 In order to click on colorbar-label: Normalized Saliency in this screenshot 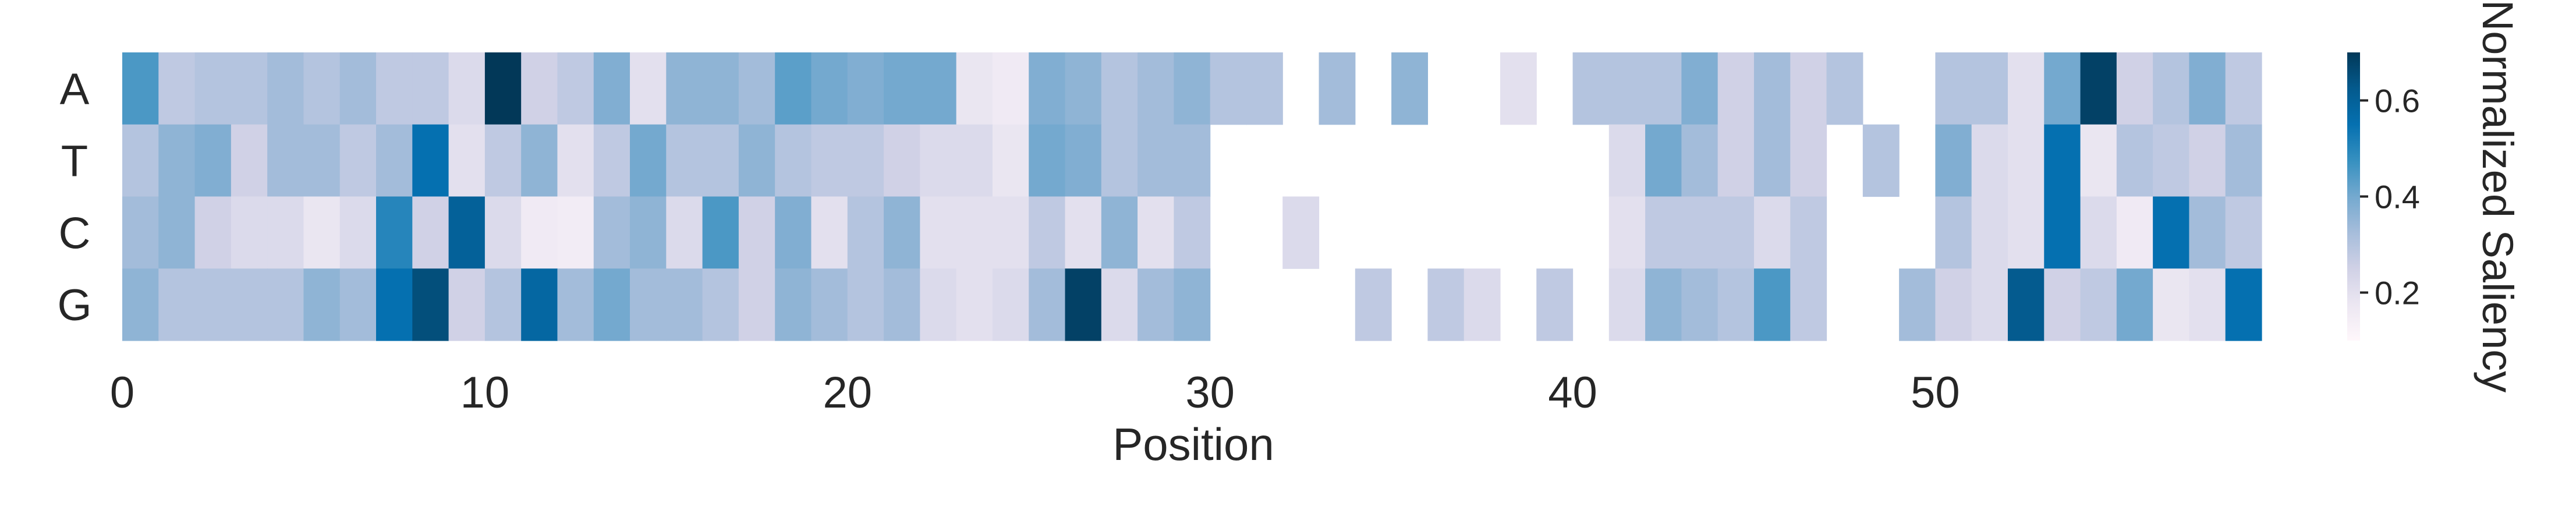, I will do `click(2498, 196)`.